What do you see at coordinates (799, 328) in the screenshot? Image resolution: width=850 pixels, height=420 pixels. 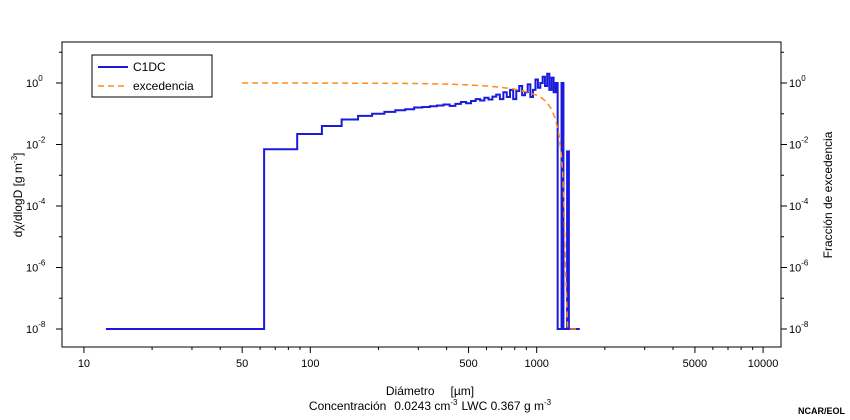 I see `y-right-tick-label: 10⁻⁸` at bounding box center [799, 328].